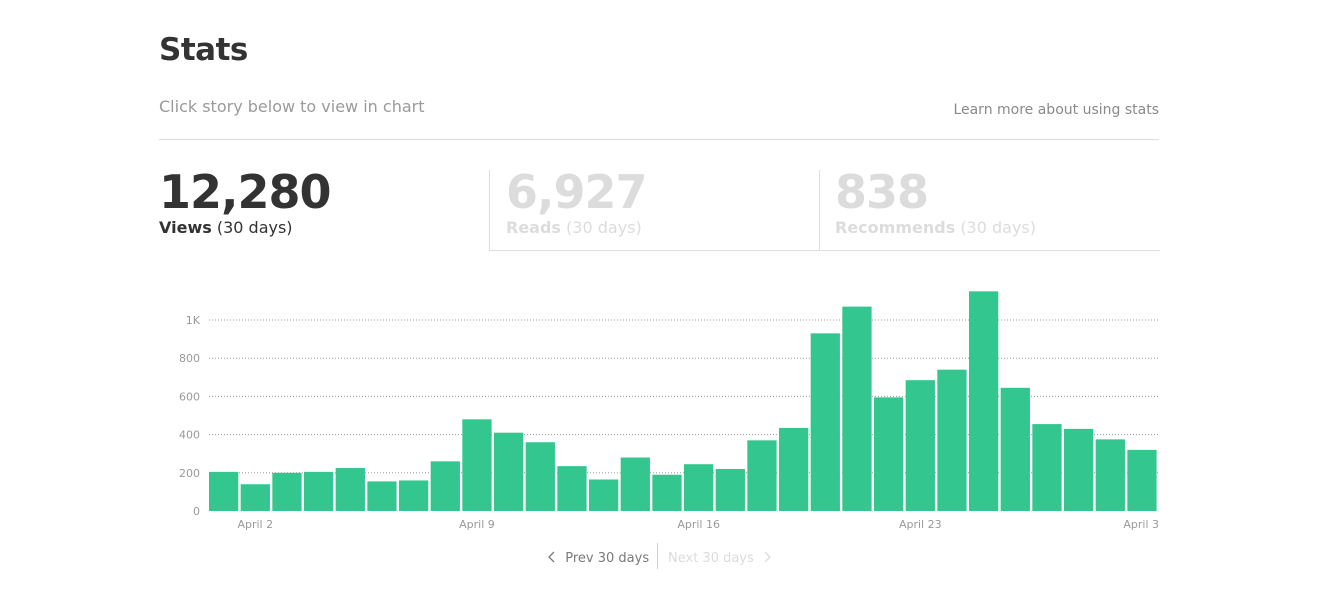 The image size is (1330, 590). What do you see at coordinates (189, 435) in the screenshot?
I see `y-tick-label: 400` at bounding box center [189, 435].